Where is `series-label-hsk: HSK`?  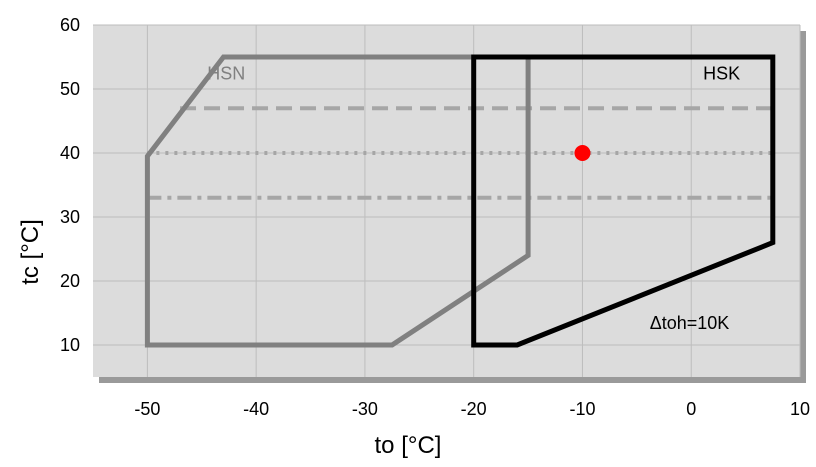
series-label-hsk: HSK is located at coordinates (721, 73).